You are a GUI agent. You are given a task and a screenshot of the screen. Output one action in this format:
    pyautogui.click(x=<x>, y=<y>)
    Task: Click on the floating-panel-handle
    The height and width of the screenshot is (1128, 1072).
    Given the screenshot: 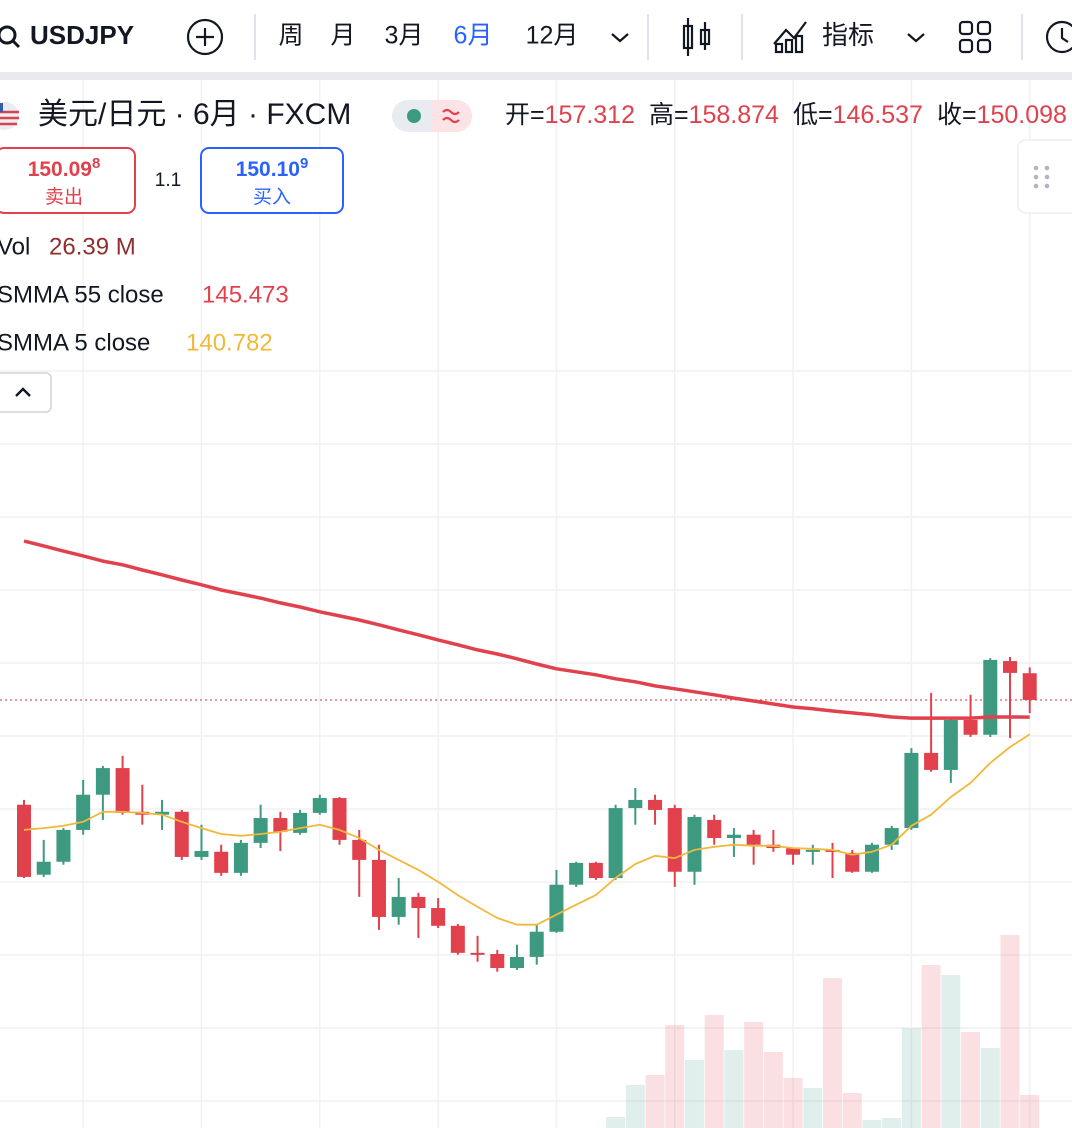 What is the action you would take?
    pyautogui.click(x=1044, y=176)
    